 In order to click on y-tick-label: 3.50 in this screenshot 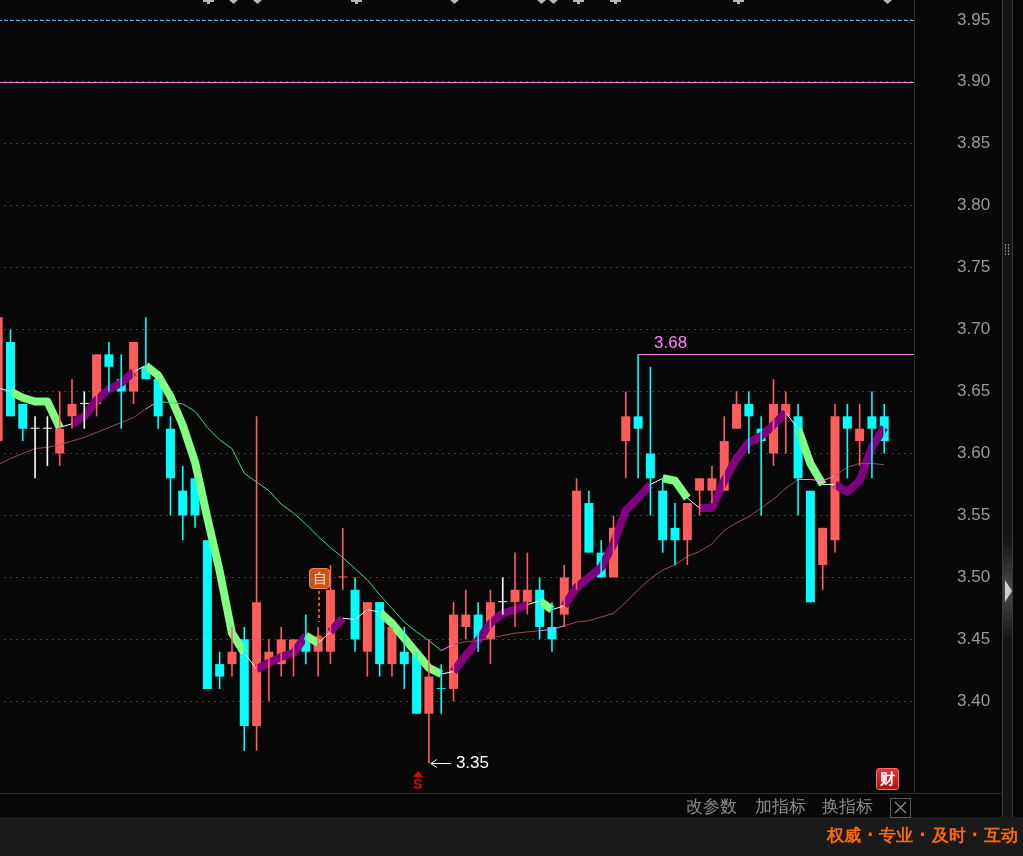, I will do `click(974, 577)`.